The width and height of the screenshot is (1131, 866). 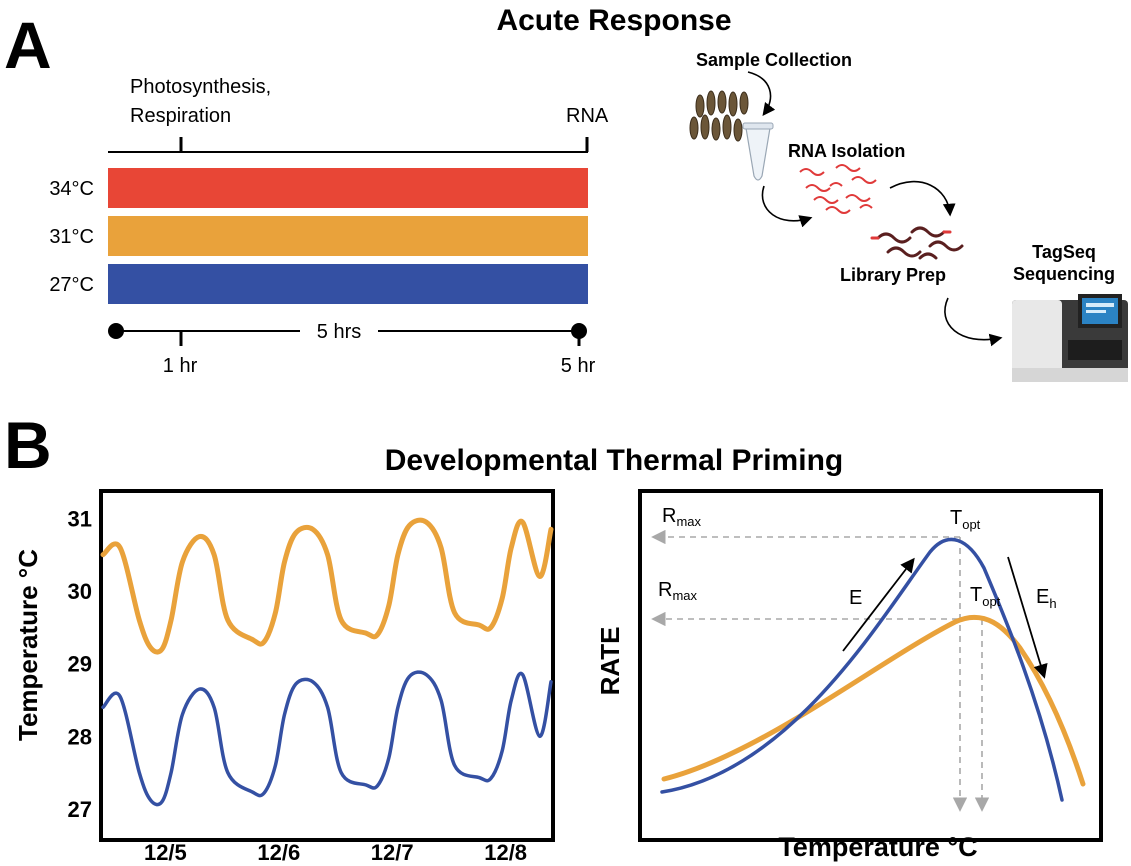 I want to click on eh-arrow, so click(x=1027, y=617).